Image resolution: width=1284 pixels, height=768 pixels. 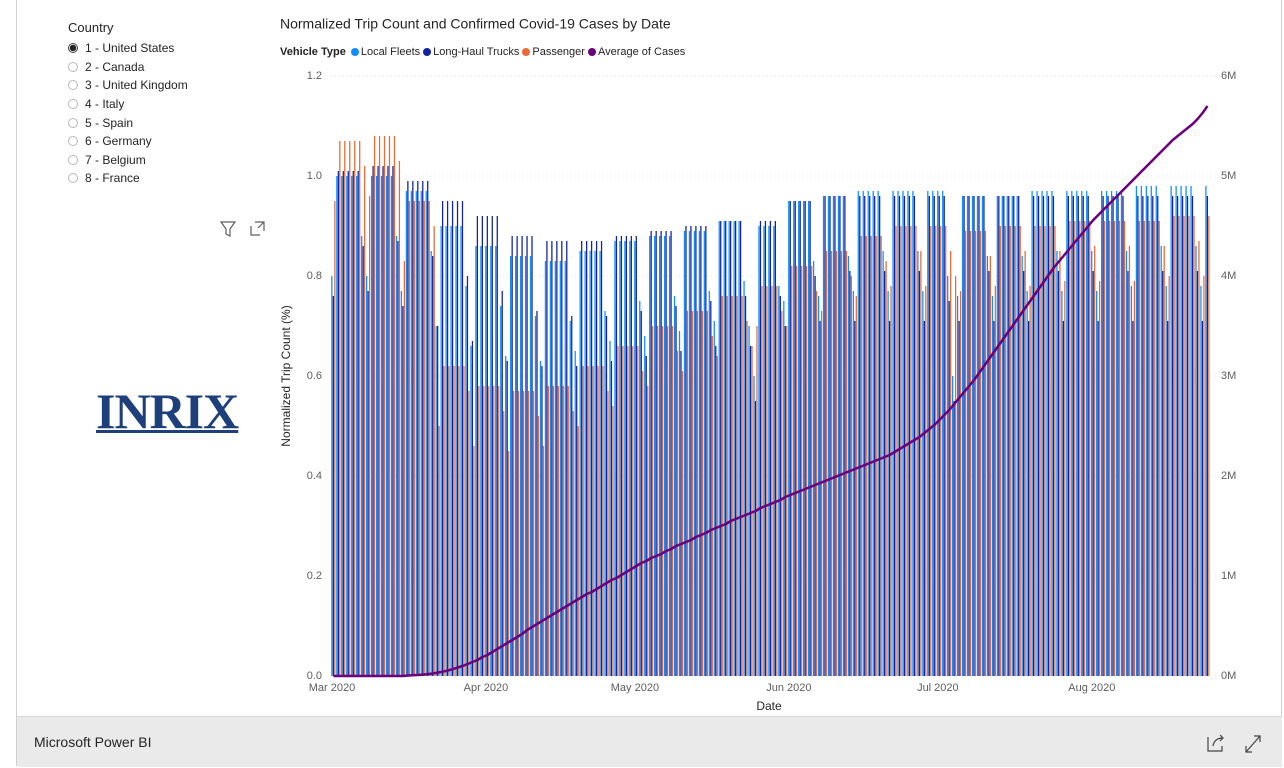 I want to click on legend-item: Average of Cases, so click(x=636, y=52).